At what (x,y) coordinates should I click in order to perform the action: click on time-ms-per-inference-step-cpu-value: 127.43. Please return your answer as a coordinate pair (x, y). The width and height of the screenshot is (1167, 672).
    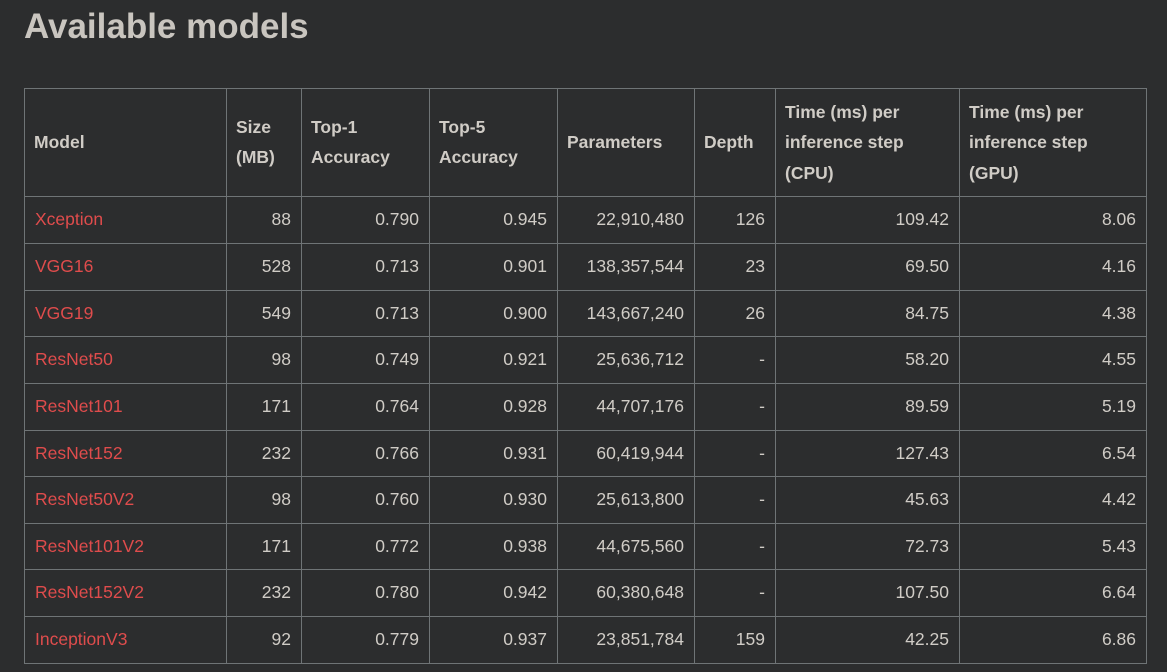
    Looking at the image, I should click on (867, 453).